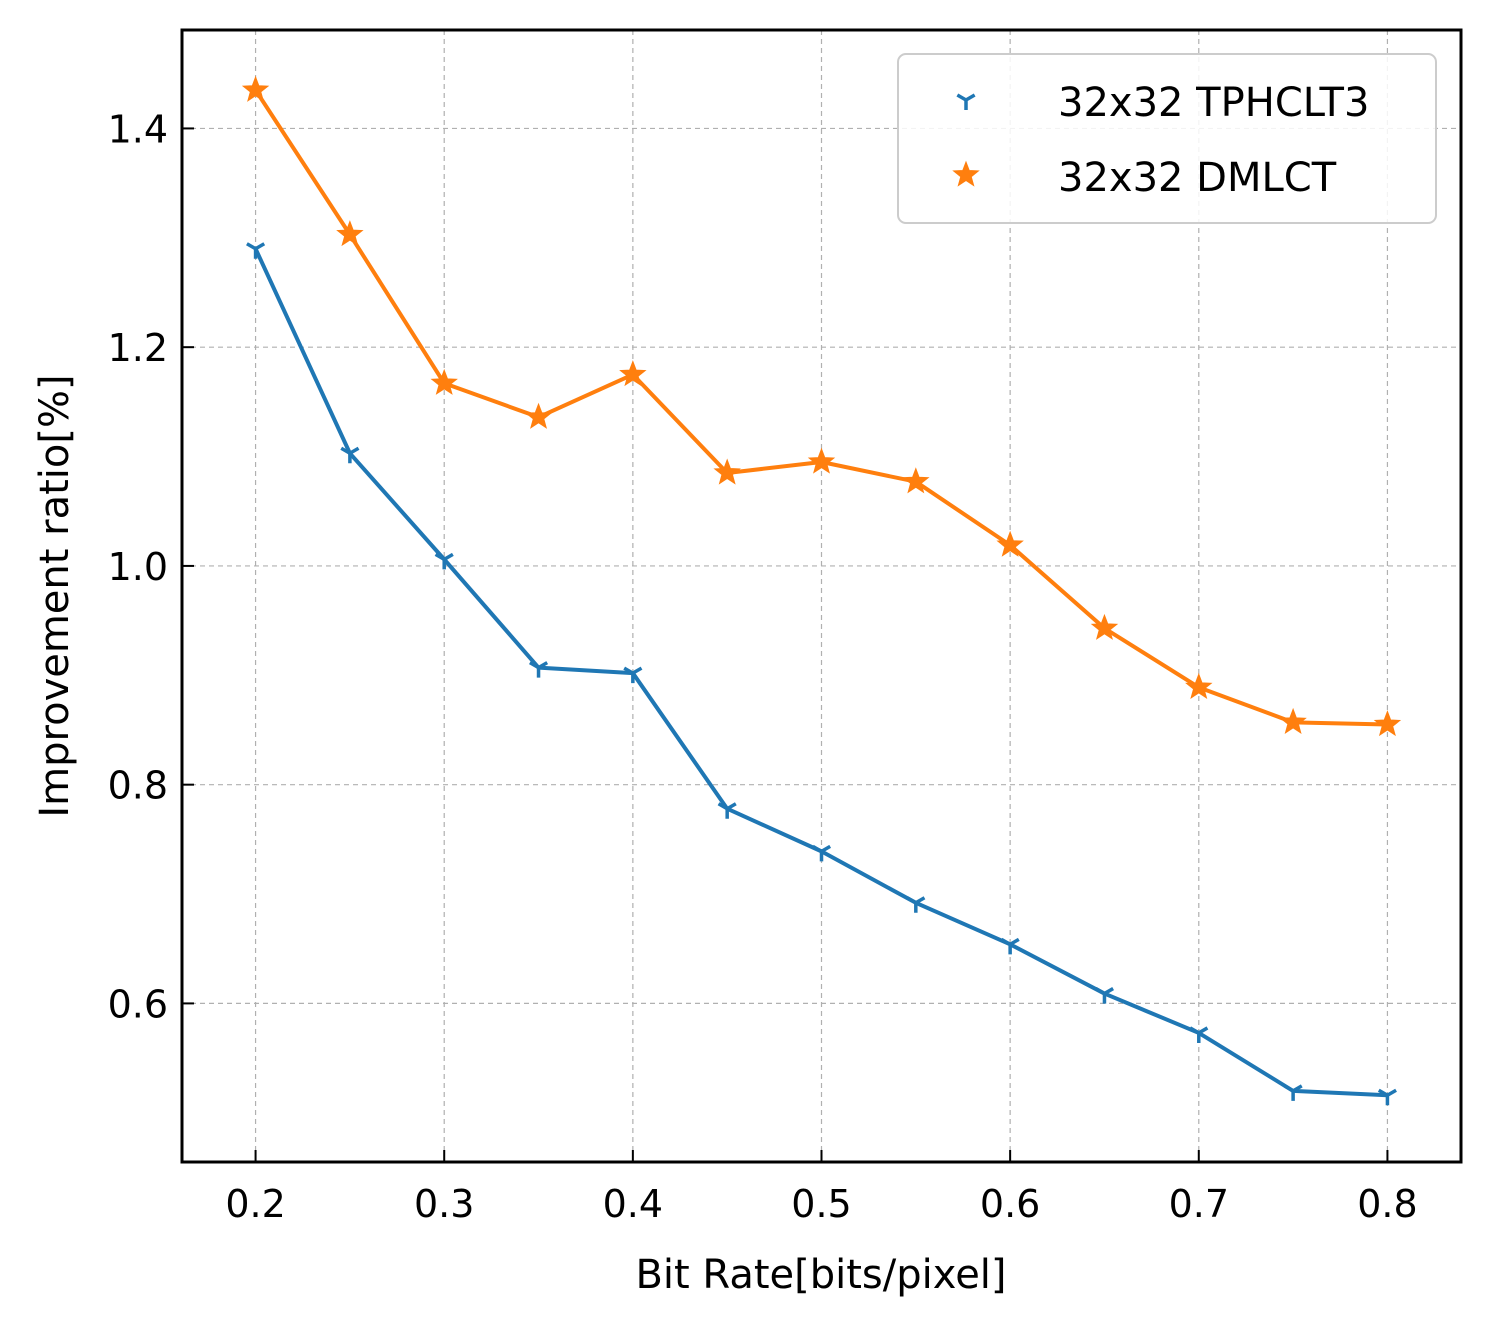 The width and height of the screenshot is (1491, 1328). What do you see at coordinates (138, 129) in the screenshot?
I see `y-tick-label: 1.4` at bounding box center [138, 129].